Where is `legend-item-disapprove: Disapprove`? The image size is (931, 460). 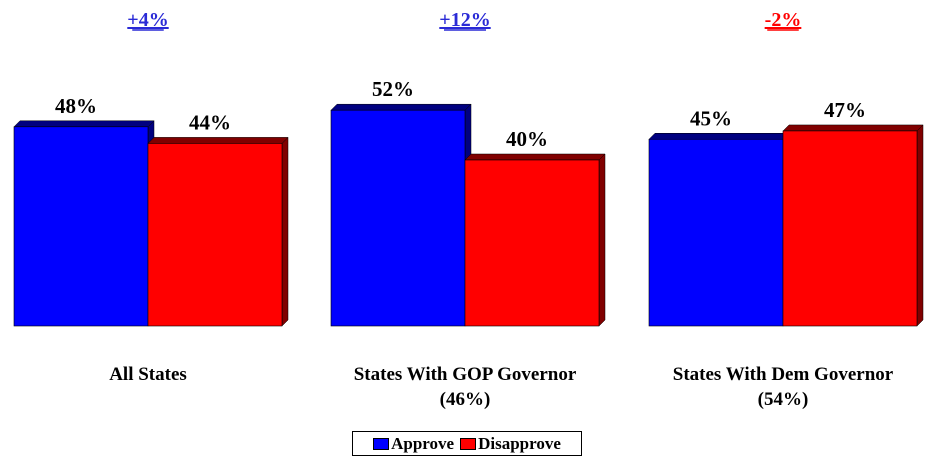 legend-item-disapprove: Disapprove is located at coordinates (510, 444).